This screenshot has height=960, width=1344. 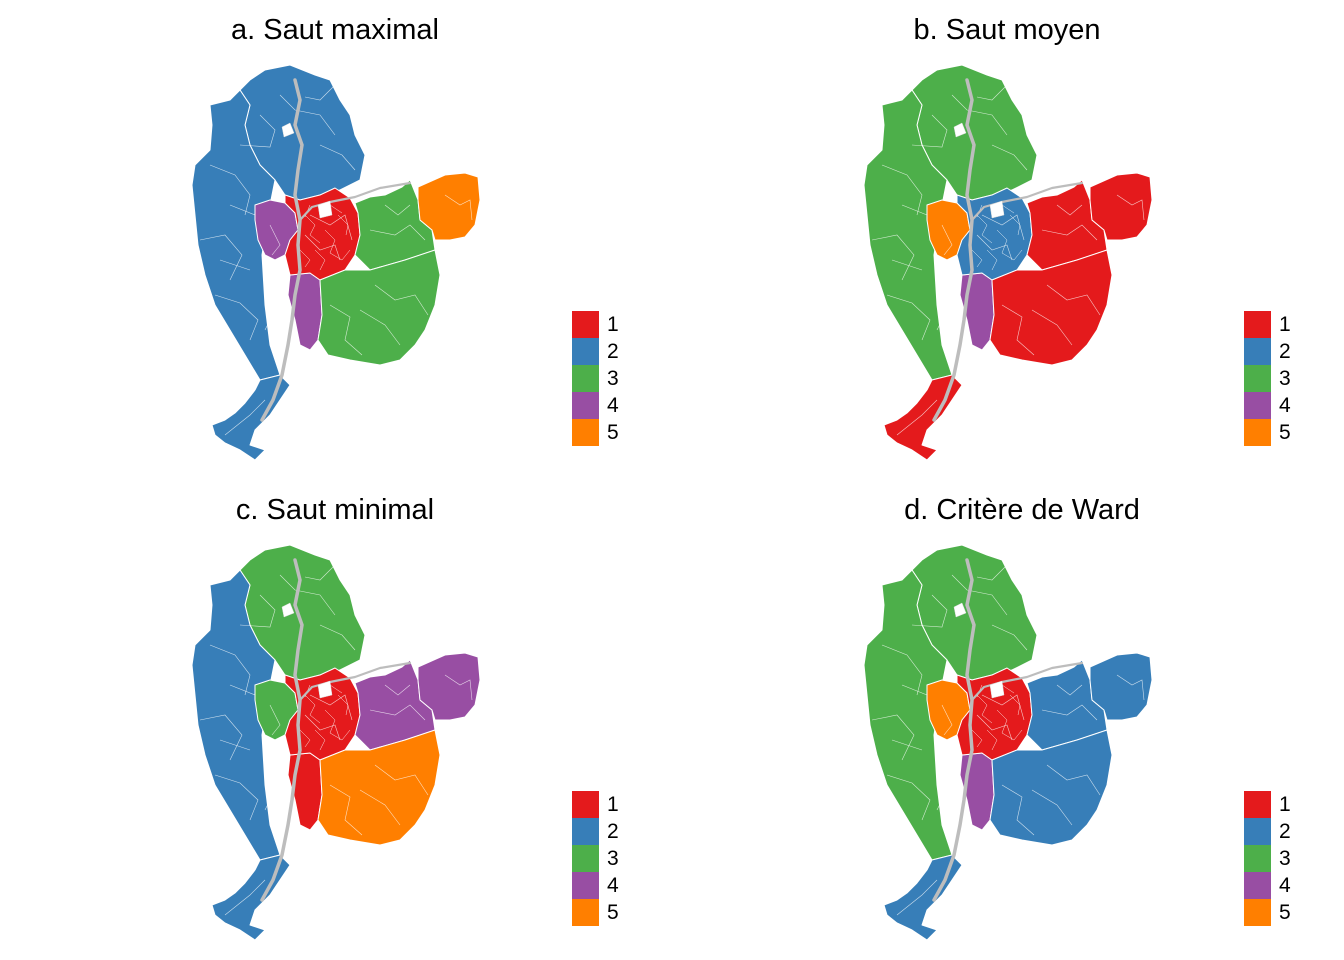 I want to click on district-region-southeast, so click(x=1051, y=307).